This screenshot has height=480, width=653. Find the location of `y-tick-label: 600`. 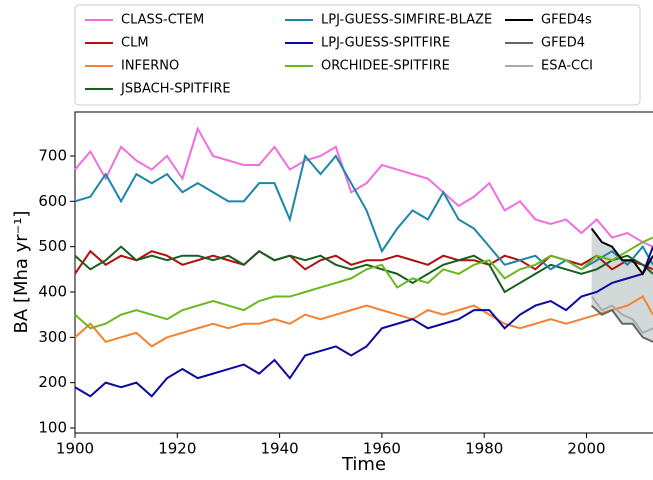

y-tick-label: 600 is located at coordinates (52, 201).